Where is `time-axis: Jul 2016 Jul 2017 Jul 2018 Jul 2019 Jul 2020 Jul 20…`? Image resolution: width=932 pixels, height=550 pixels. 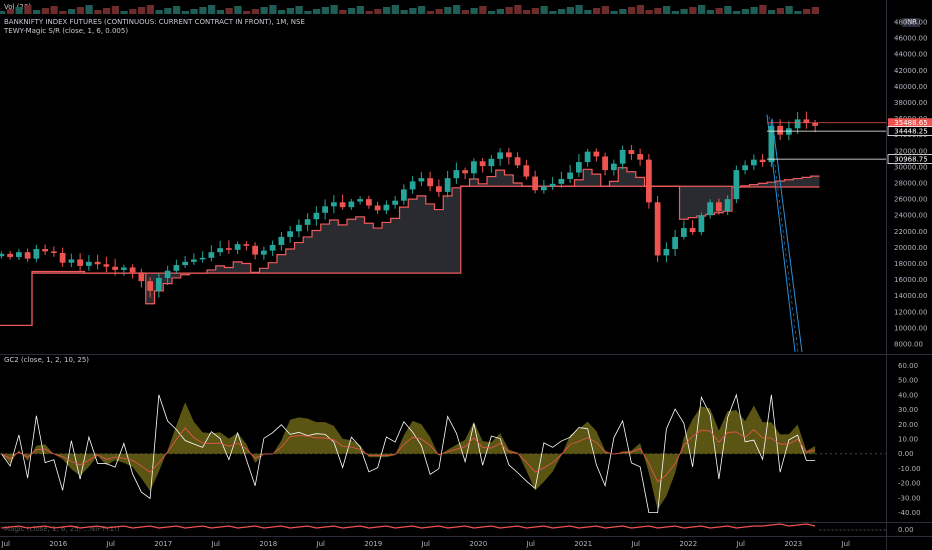 time-axis: Jul 2016 Jul 2017 Jul 2018 Jul 2019 Jul 2020 Jul 20… is located at coordinates (426, 544).